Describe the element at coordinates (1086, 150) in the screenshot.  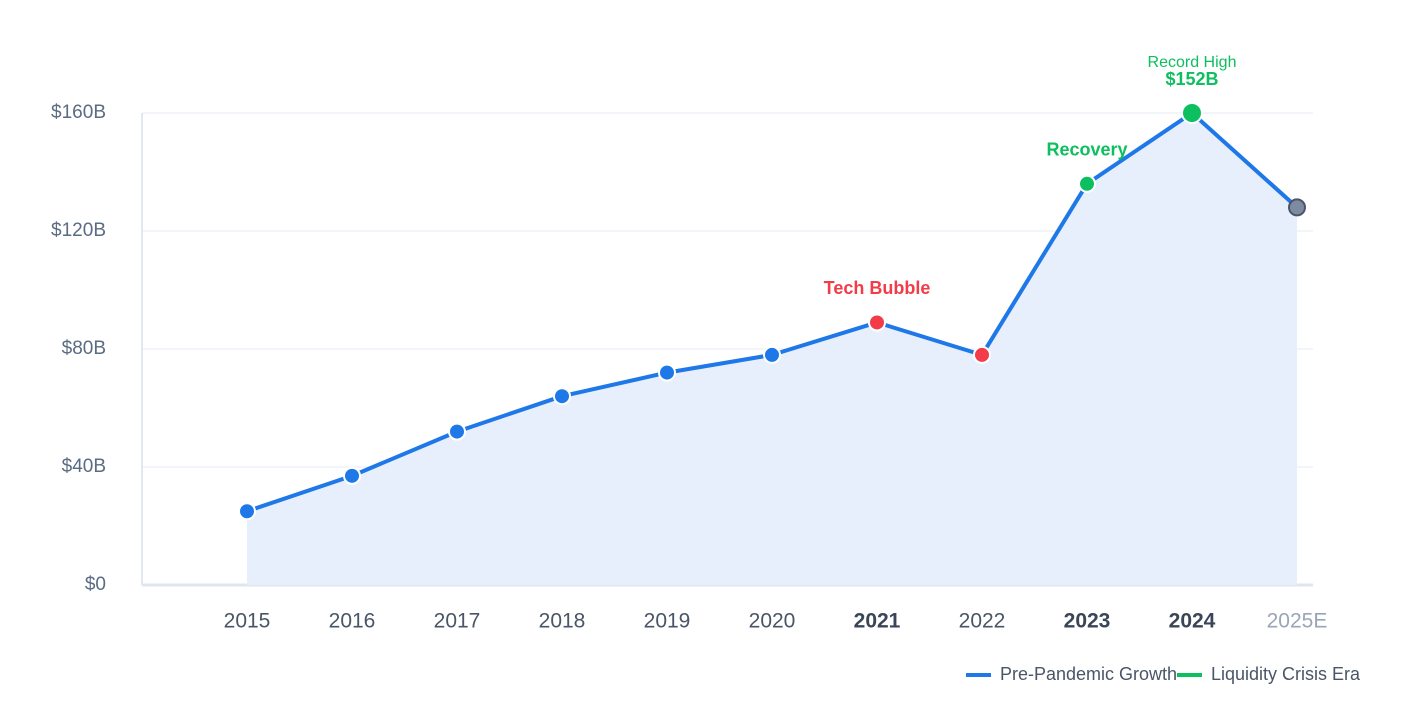
I see `annotation: Recovery` at that location.